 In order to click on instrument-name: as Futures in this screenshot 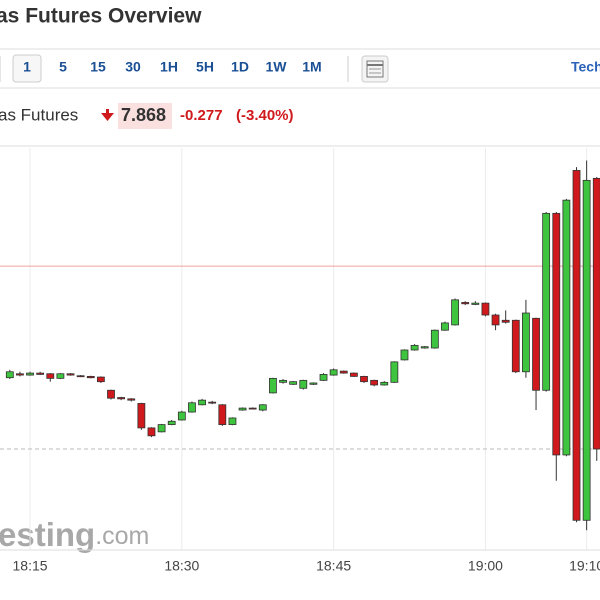, I will do `click(39, 114)`.